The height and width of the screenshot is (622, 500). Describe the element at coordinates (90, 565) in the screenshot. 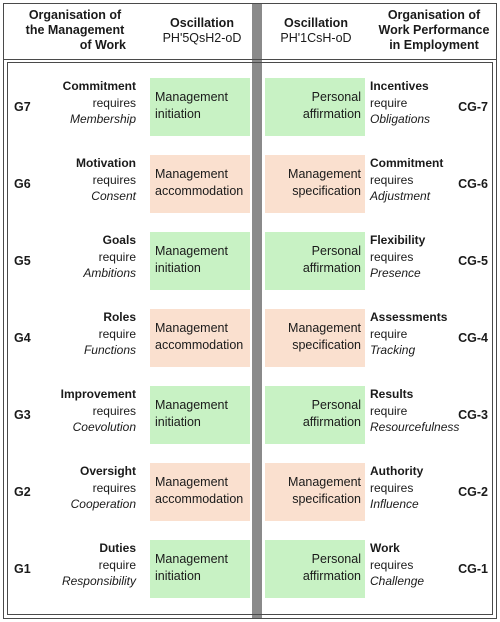

I see `management-statement: Duties require Responsibility` at that location.